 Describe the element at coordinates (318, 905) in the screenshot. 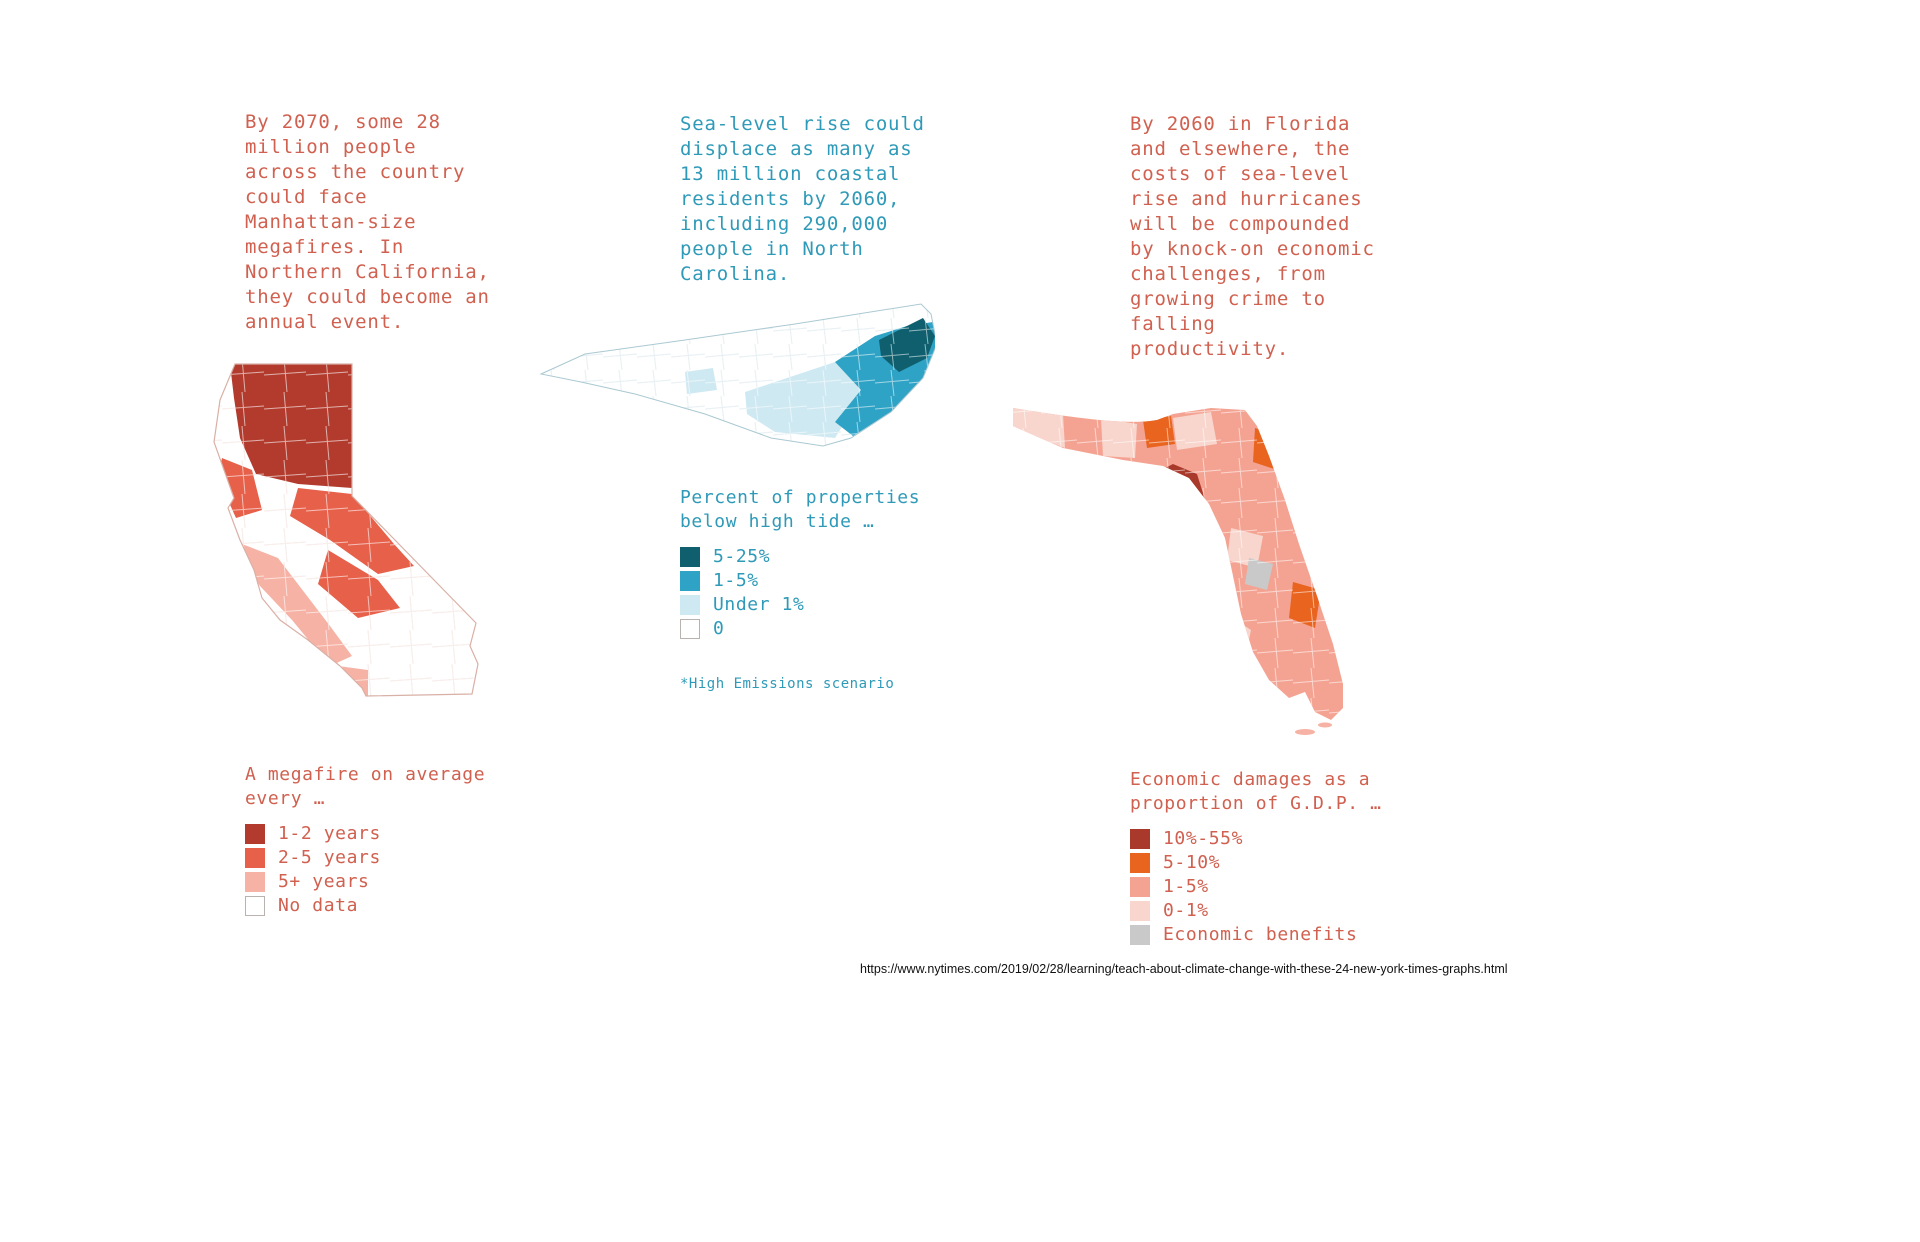

I see `legend-label: No data` at that location.